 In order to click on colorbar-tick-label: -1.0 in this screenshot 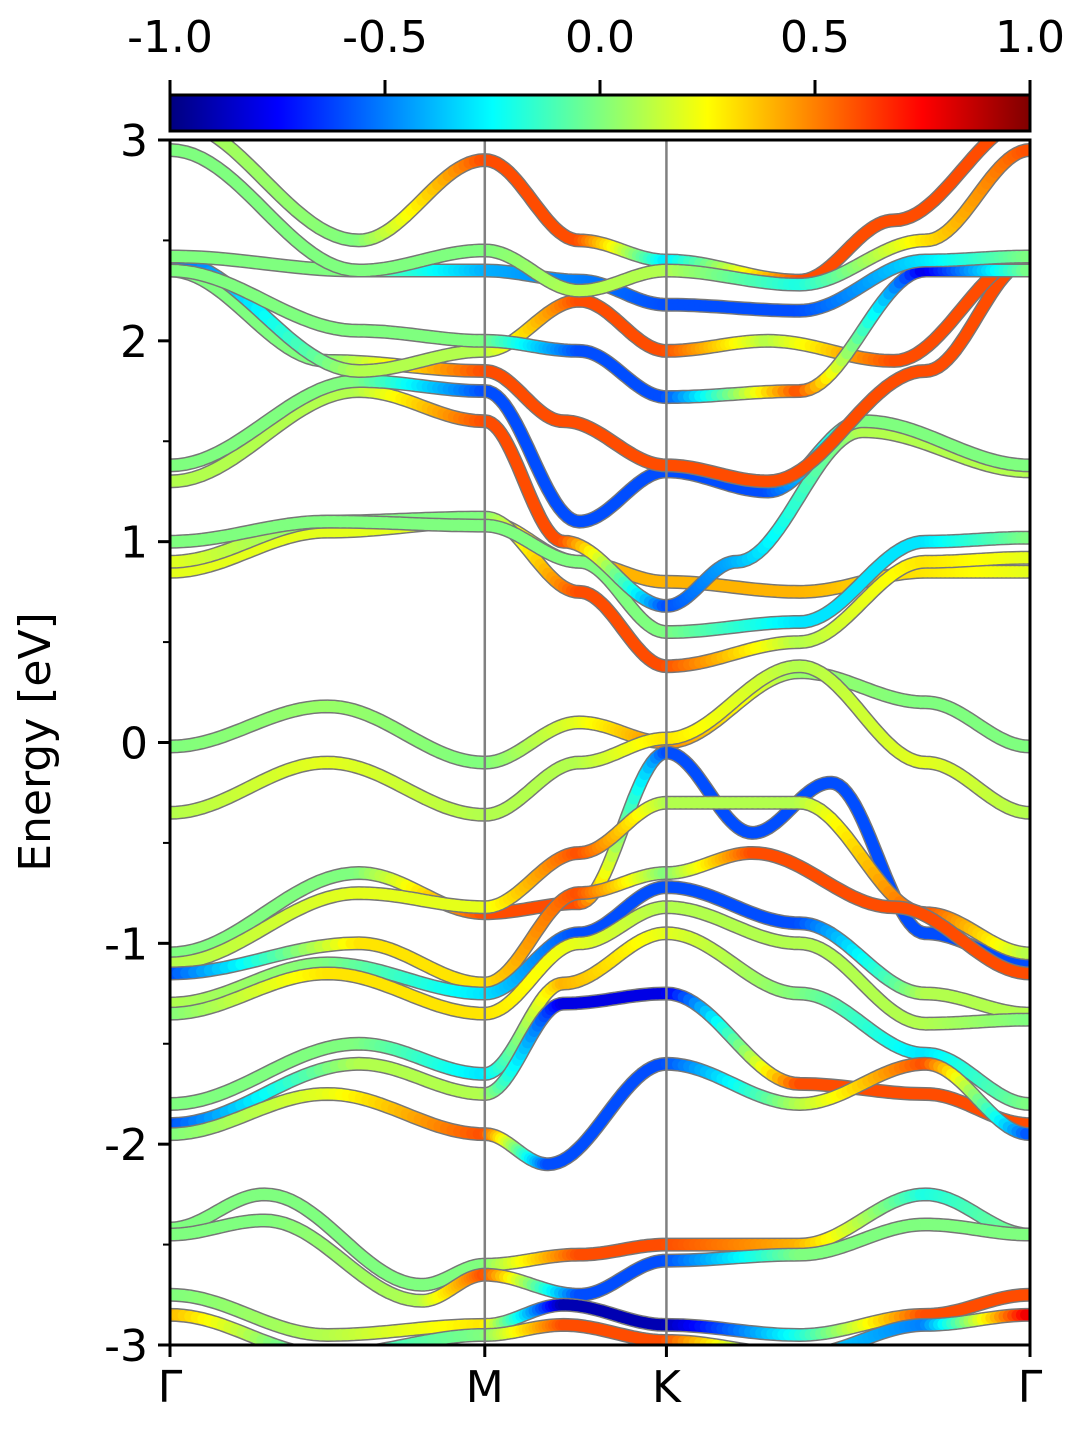, I will do `click(170, 37)`.